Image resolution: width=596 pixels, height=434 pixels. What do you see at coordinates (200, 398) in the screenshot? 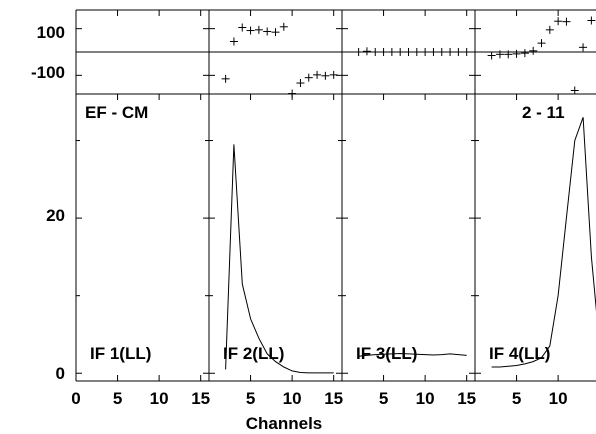
I see `x-tick-label-1-15: 15` at bounding box center [200, 398].